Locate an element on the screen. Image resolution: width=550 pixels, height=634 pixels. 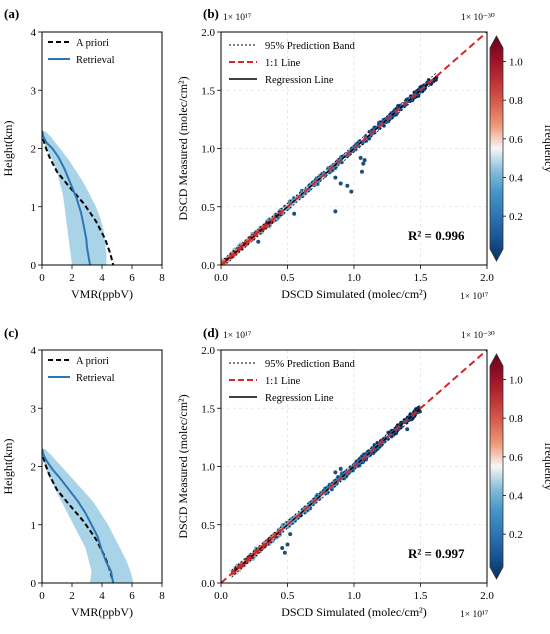
panel-letter: (b) is located at coordinates (211, 13).